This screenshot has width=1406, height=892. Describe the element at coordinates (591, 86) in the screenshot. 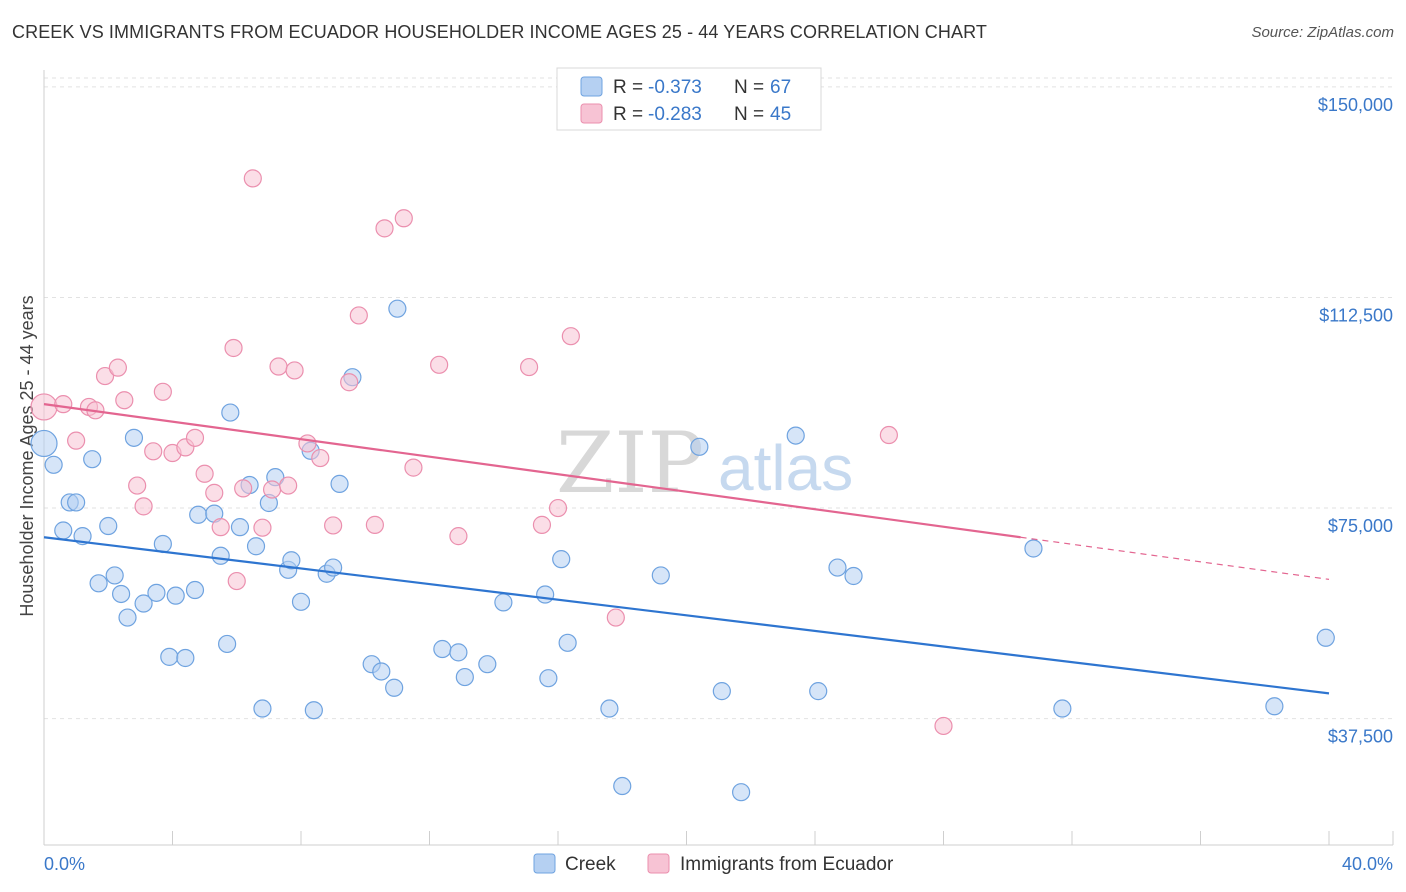

I see `legend-swatch-creek` at that location.